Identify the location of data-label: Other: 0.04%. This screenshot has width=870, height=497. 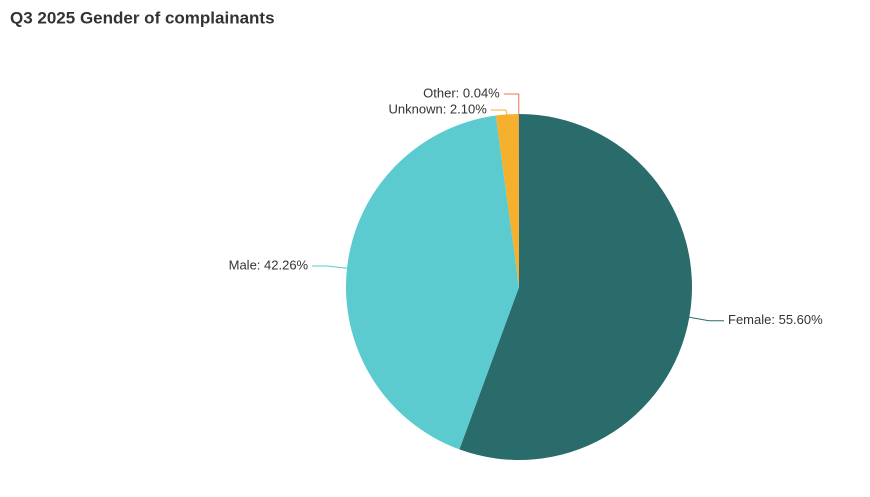
(461, 92).